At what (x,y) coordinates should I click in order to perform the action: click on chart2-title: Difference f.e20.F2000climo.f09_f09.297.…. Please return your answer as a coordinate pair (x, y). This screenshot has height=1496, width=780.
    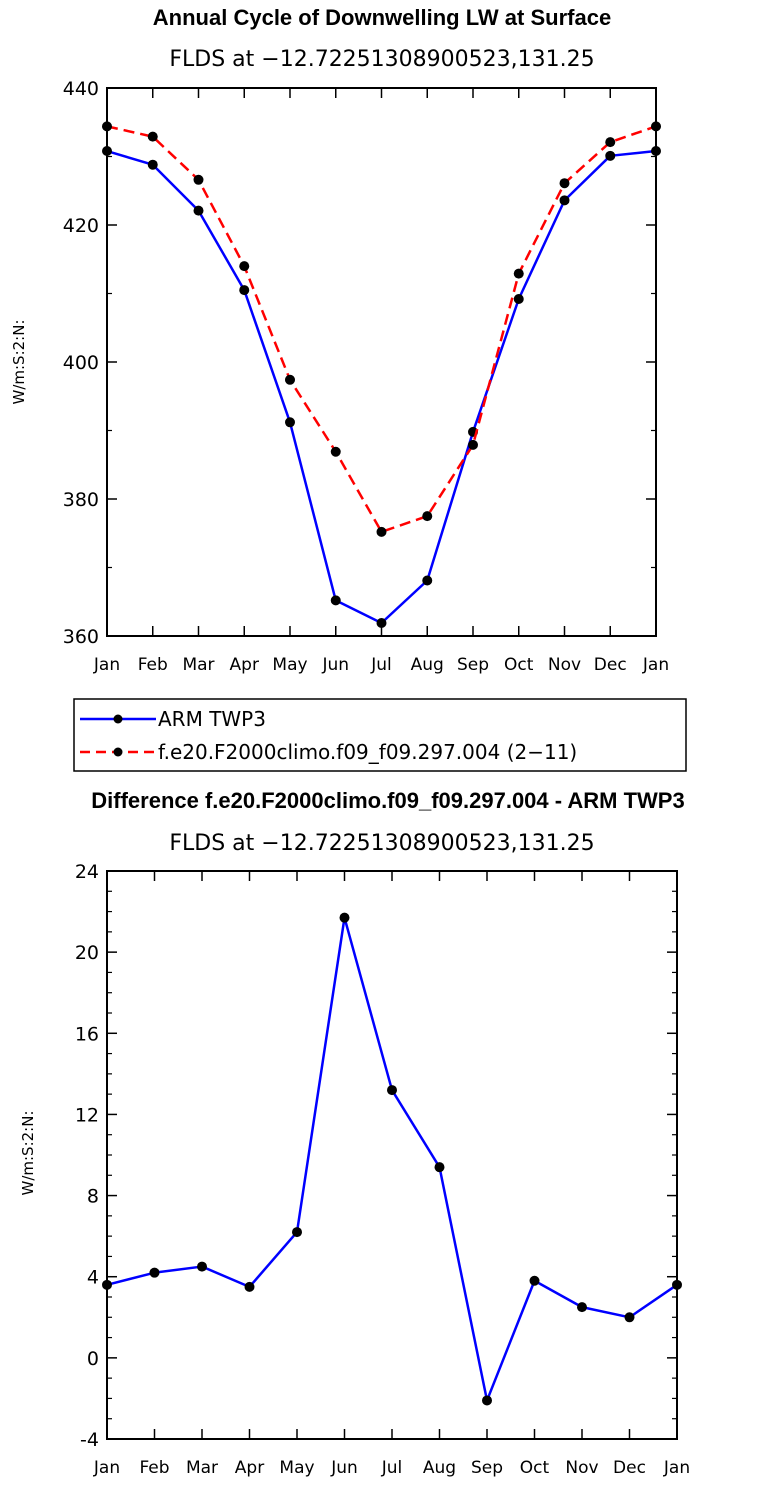
    Looking at the image, I should click on (387, 800).